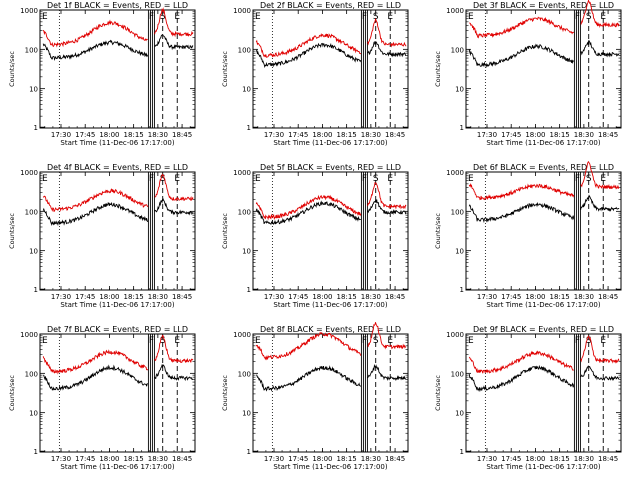  I want to click on panel-title: Det 1f BLACK = Events, RED = LLD, so click(117, 5).